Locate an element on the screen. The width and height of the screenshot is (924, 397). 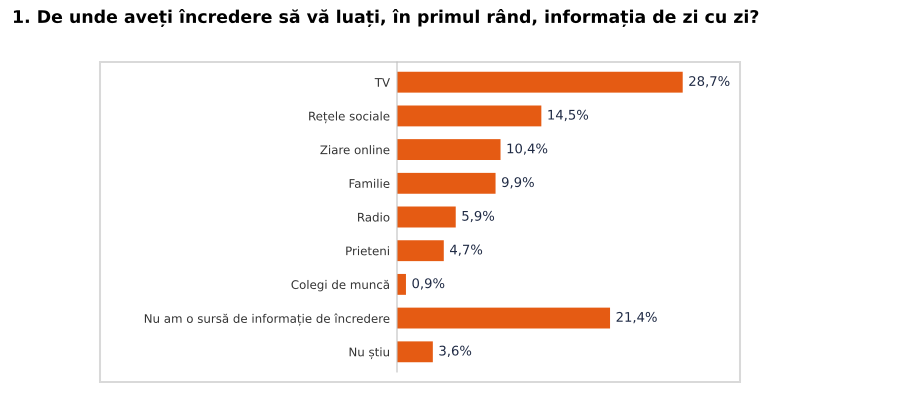
y-tick-label: Nu am o sursă de informație de încredere is located at coordinates (267, 319).